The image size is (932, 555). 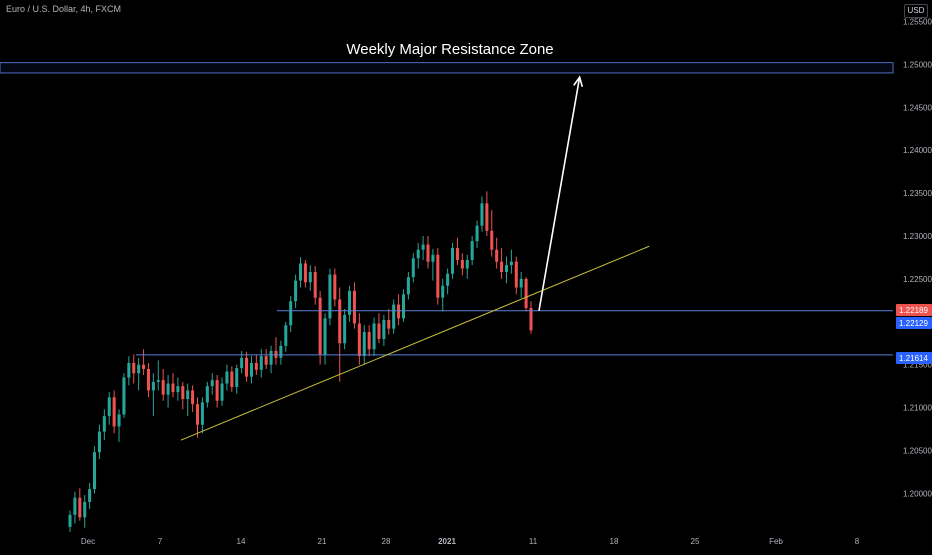 What do you see at coordinates (914, 323) in the screenshot?
I see `level-upper-label: 1.22129` at bounding box center [914, 323].